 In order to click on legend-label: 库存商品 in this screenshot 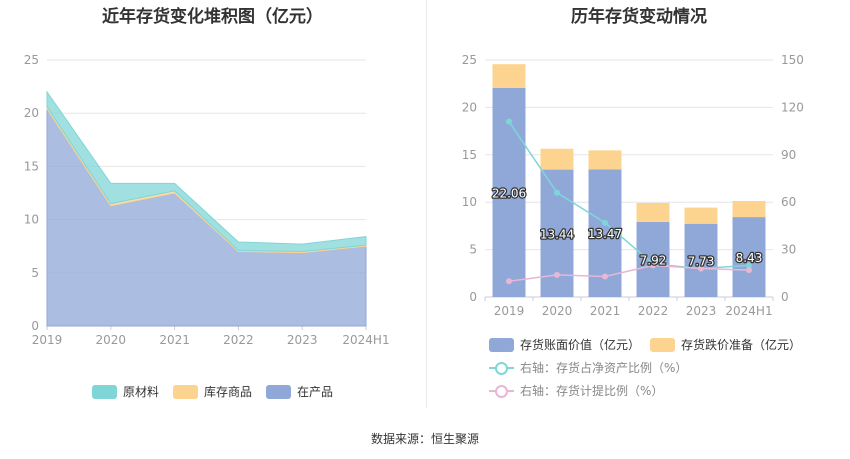, I will do `click(228, 392)`.